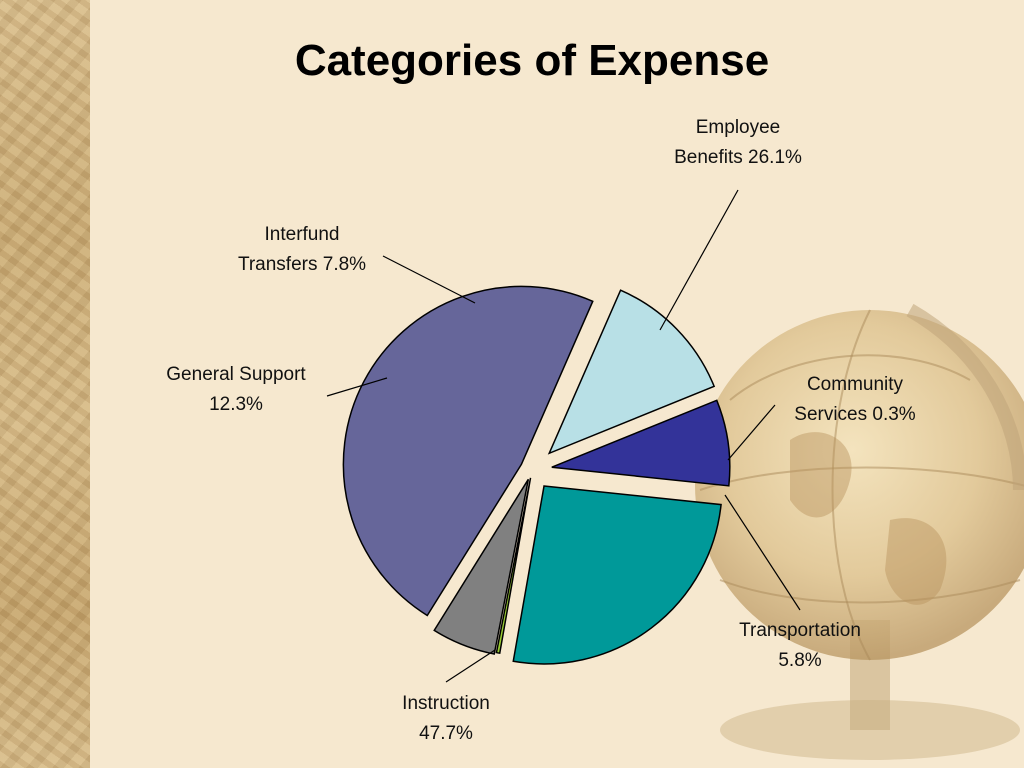  I want to click on pie-slice-employee-benefits, so click(617, 575).